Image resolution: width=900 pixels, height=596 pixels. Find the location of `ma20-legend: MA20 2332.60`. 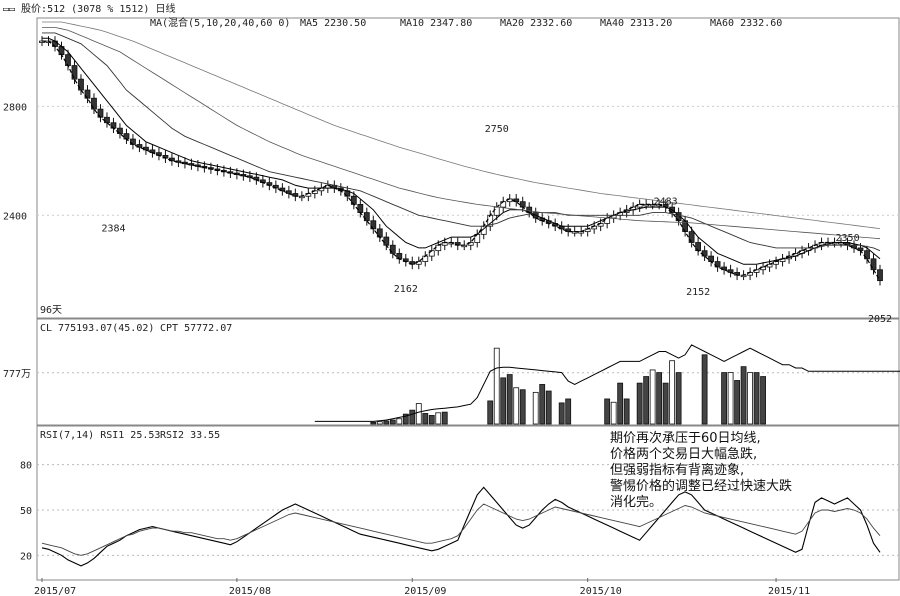

ma20-legend: MA20 2332.60 is located at coordinates (536, 23).